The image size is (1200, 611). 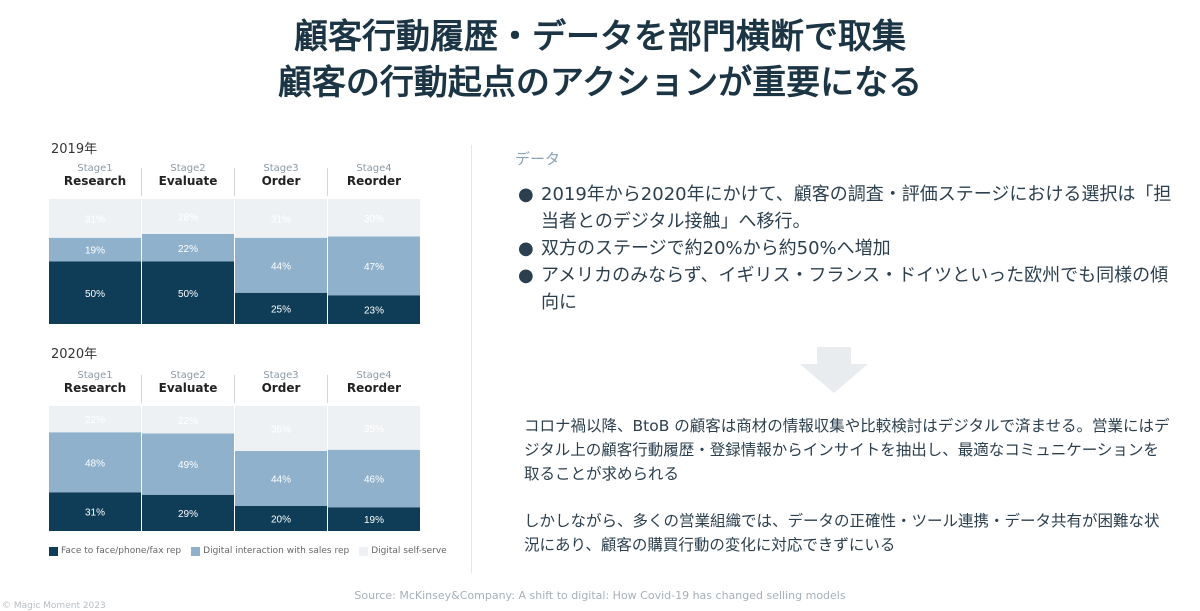 I want to click on bullet-item: ● 双方のステージで約20%から約50%へ増加, so click(x=845, y=248).